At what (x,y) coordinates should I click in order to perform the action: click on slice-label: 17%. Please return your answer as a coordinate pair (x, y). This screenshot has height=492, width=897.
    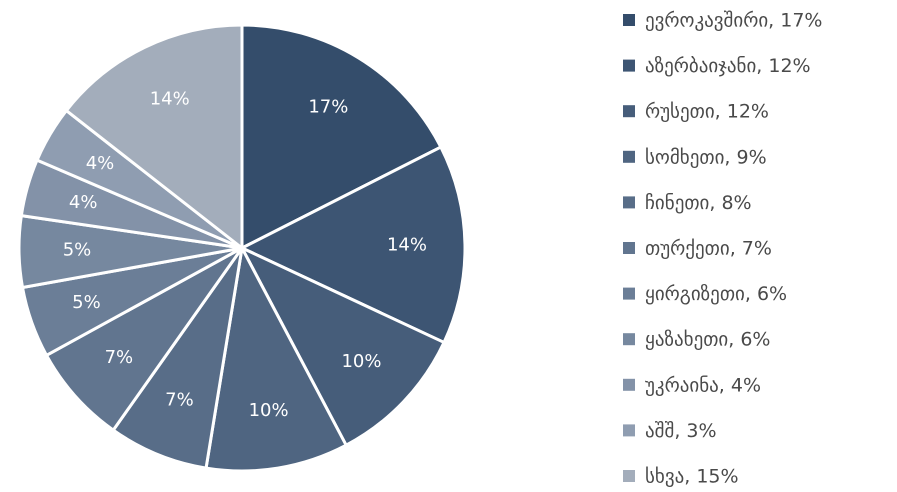
    Looking at the image, I should click on (328, 106).